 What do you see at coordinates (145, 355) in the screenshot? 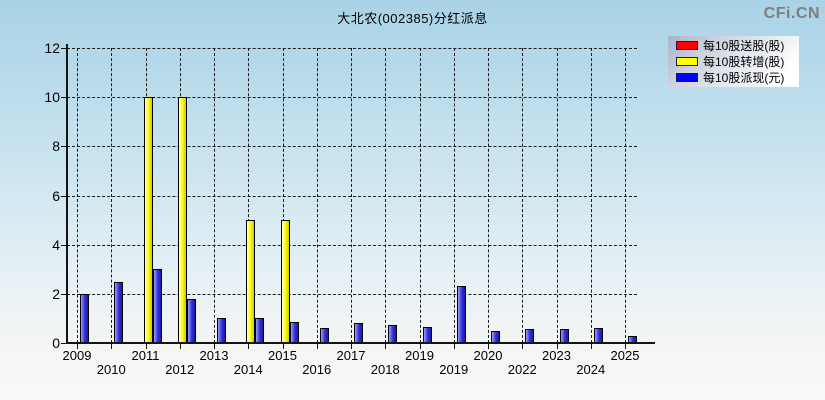
I see `x-axis-label: 2011` at bounding box center [145, 355].